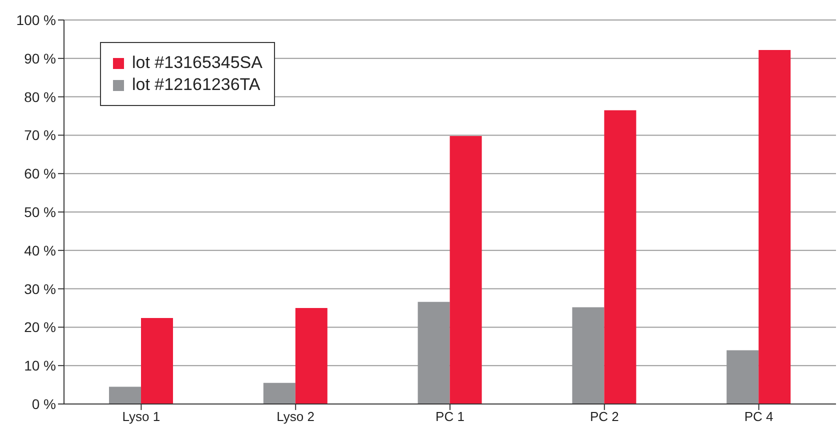  What do you see at coordinates (40, 212) in the screenshot?
I see `y-tick-label: 50 %` at bounding box center [40, 212].